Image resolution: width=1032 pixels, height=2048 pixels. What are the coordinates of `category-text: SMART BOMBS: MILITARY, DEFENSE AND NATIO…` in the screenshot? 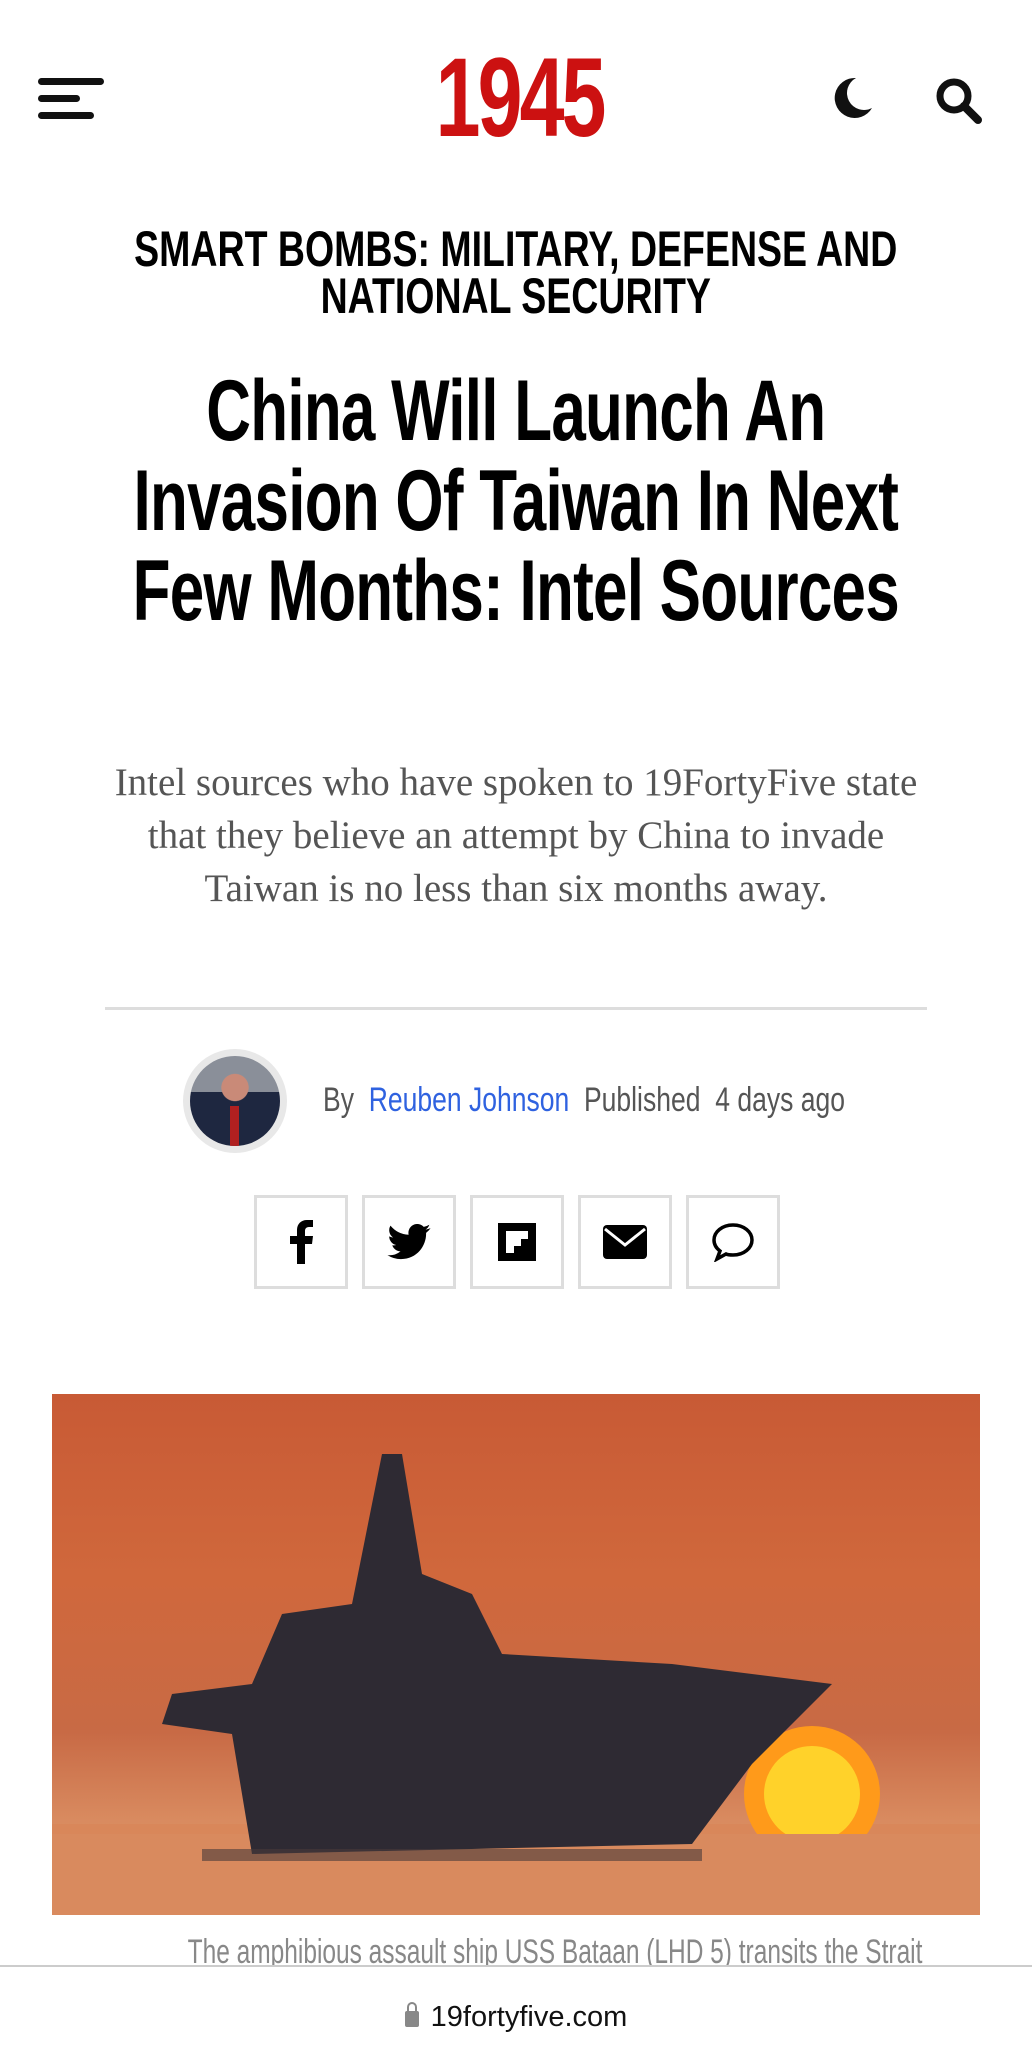 It's located at (516, 272).